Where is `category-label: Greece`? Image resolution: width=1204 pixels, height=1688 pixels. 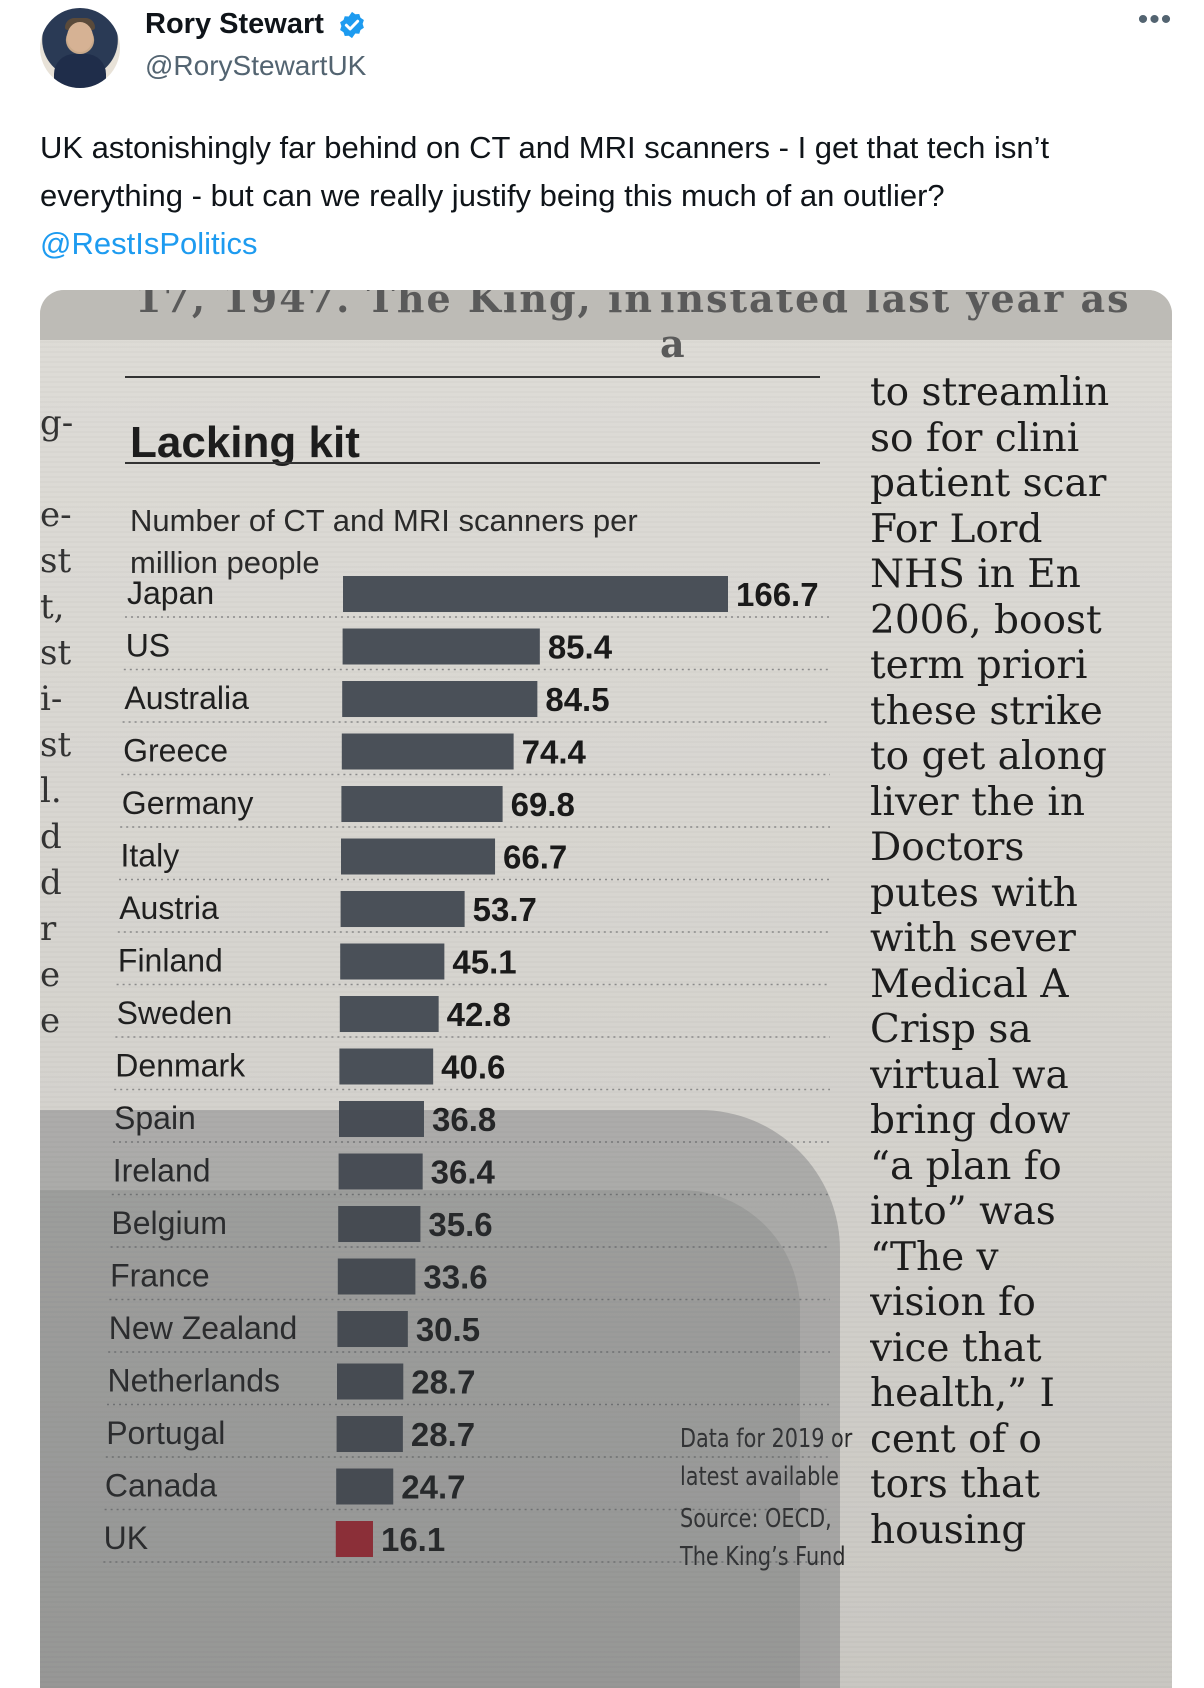 category-label: Greece is located at coordinates (175, 751).